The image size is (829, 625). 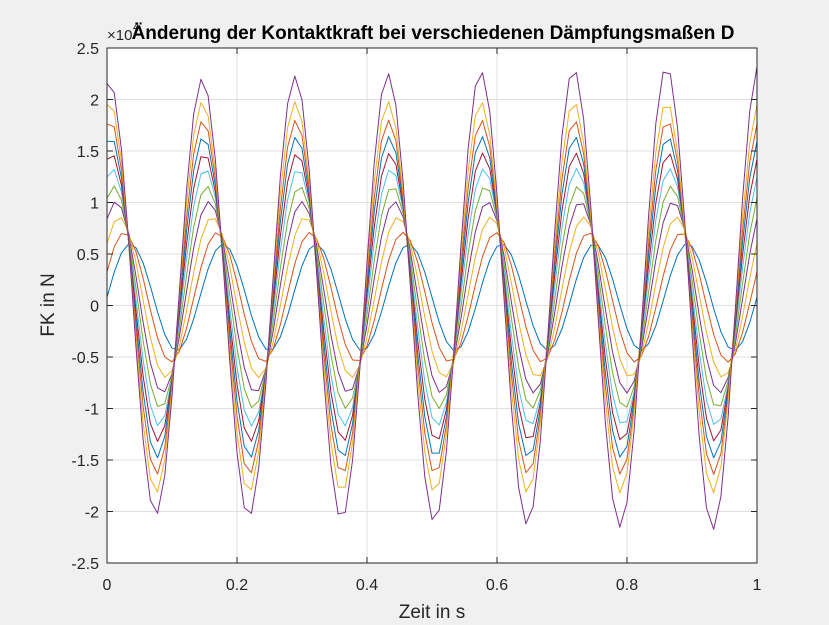 I want to click on x-axis-label: Zeit in s, so click(x=432, y=612).